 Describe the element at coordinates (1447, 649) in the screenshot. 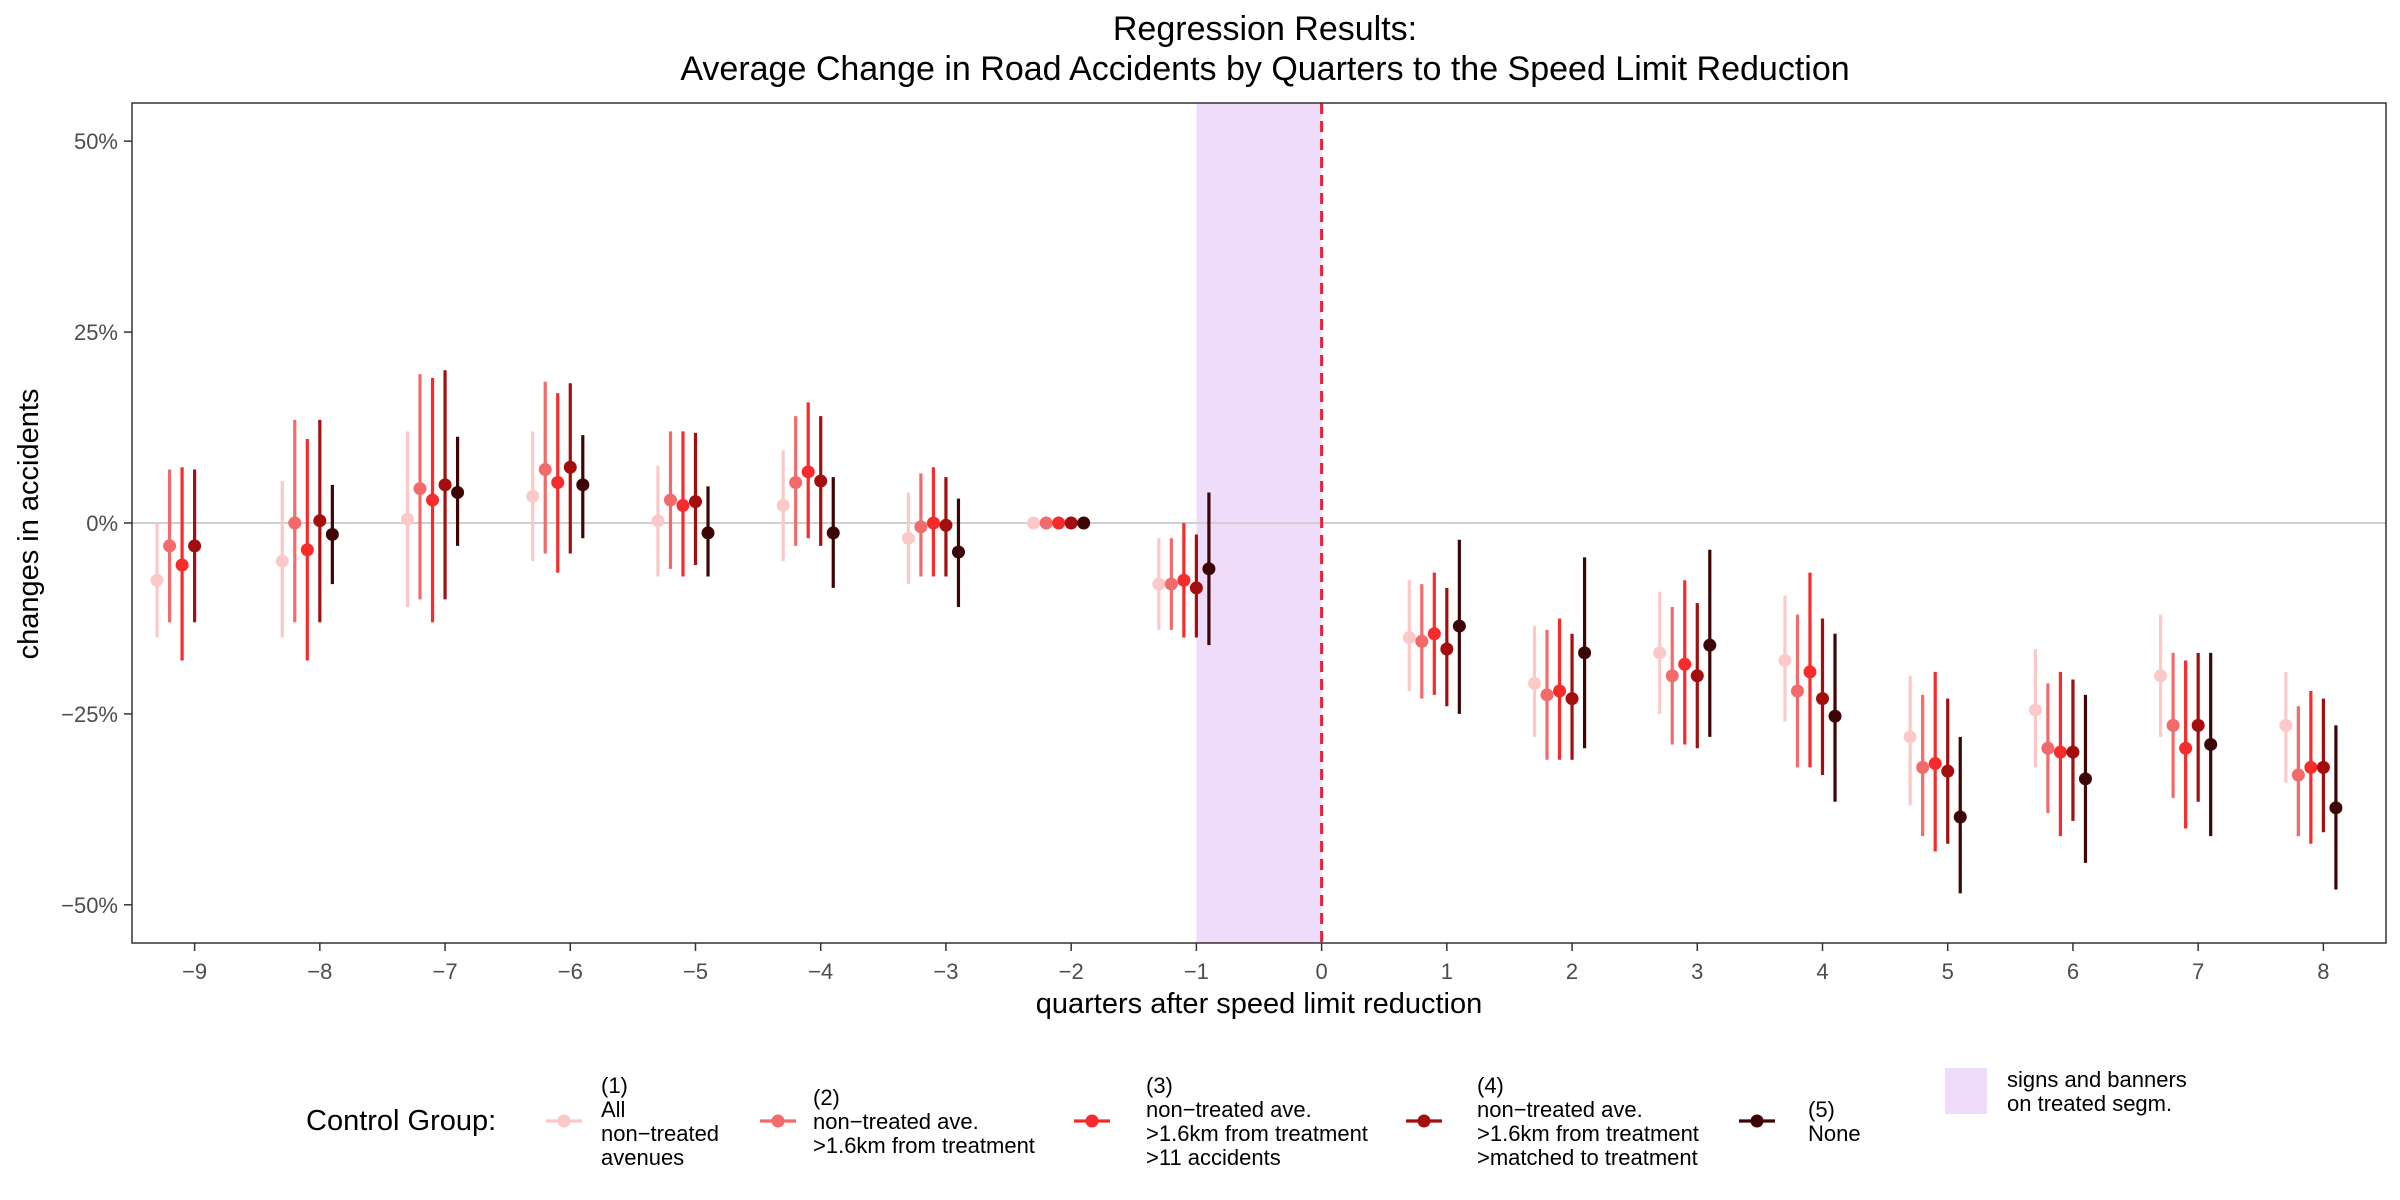

I see `point-s4-q1` at that location.